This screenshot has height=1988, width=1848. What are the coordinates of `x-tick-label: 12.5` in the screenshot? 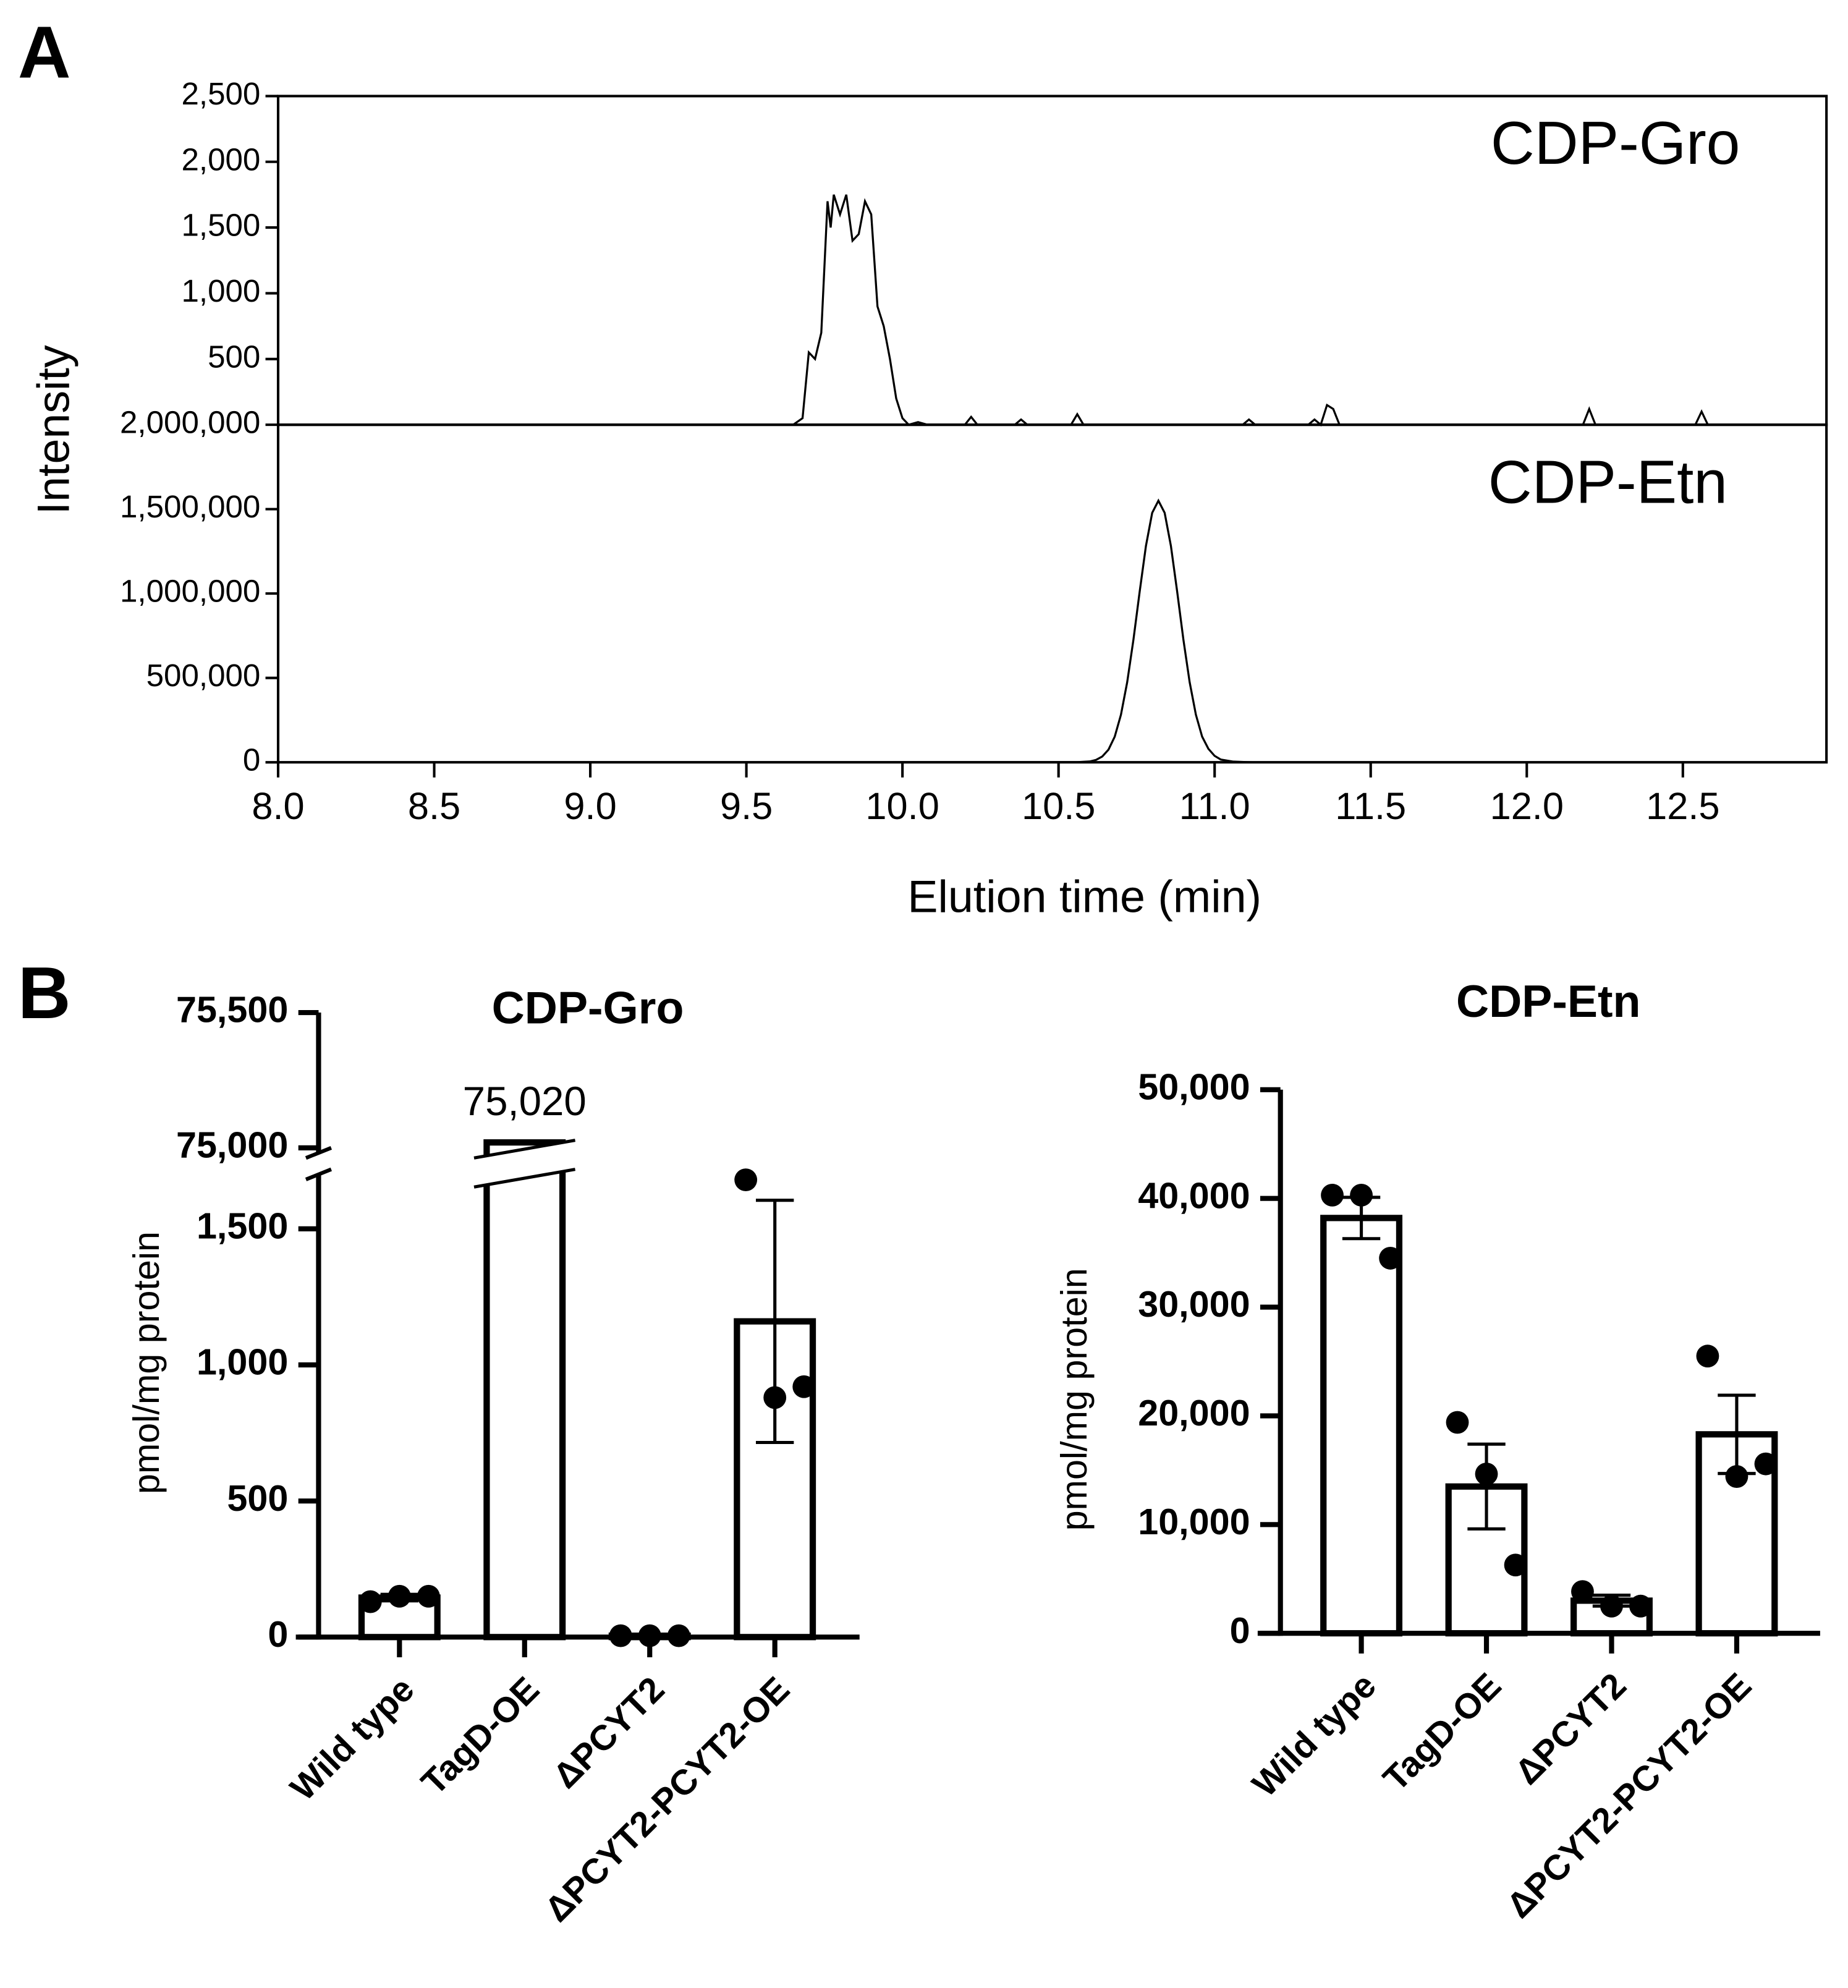 It's located at (1683, 806).